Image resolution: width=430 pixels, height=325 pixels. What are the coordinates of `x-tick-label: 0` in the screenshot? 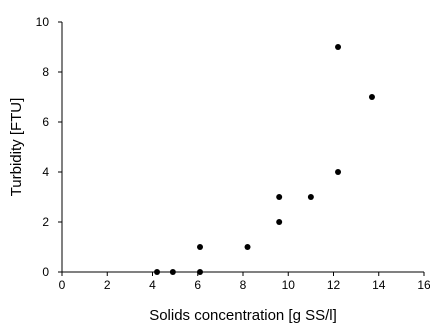 It's located at (62, 285).